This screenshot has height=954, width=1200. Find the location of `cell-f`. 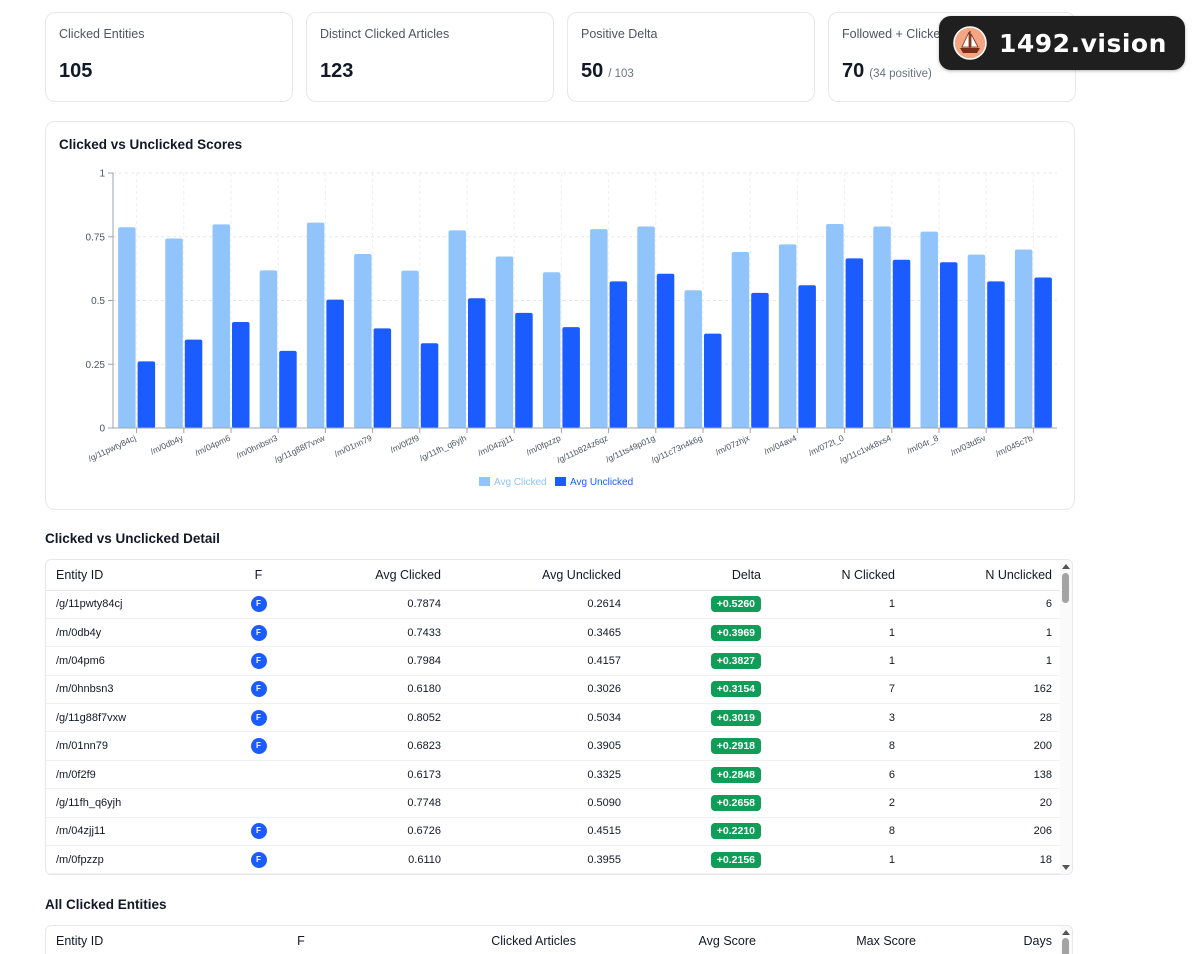

cell-f is located at coordinates (258, 775).